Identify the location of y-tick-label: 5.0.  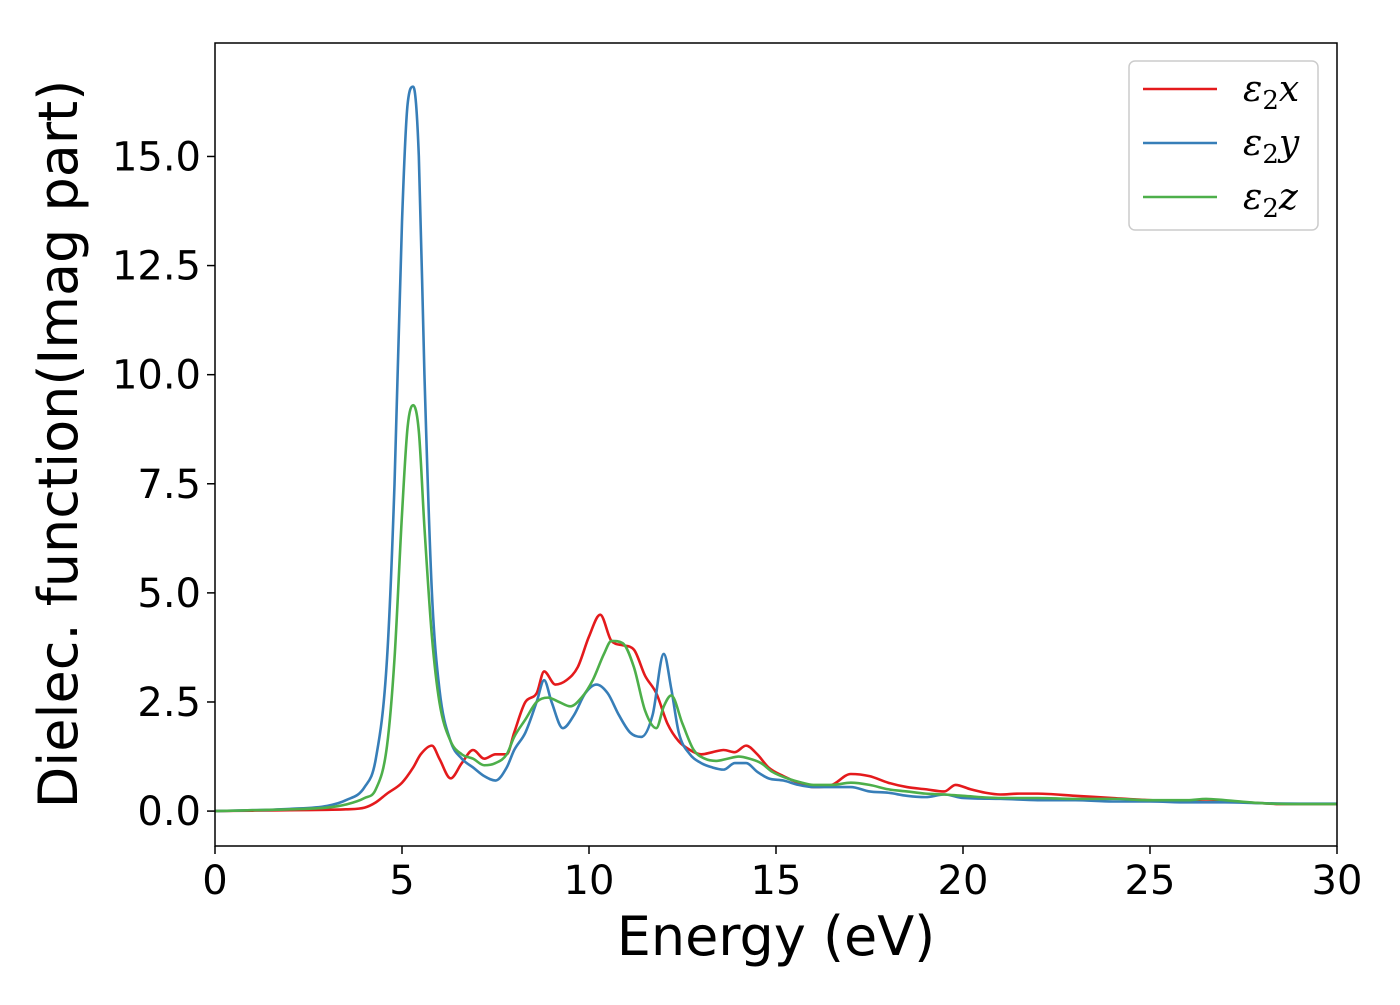
(169, 594).